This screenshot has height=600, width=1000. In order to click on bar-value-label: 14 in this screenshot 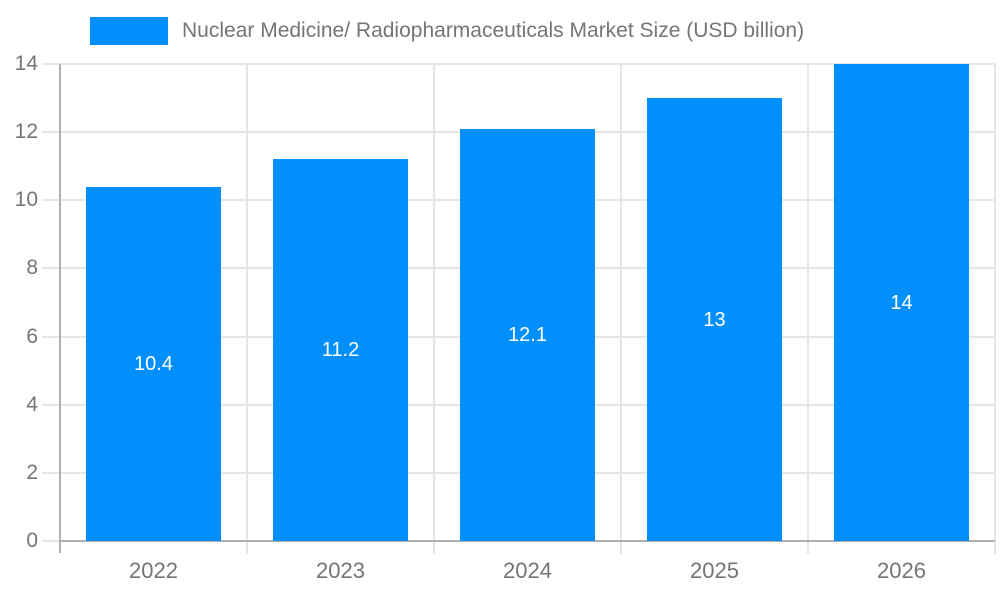, I will do `click(901, 302)`.